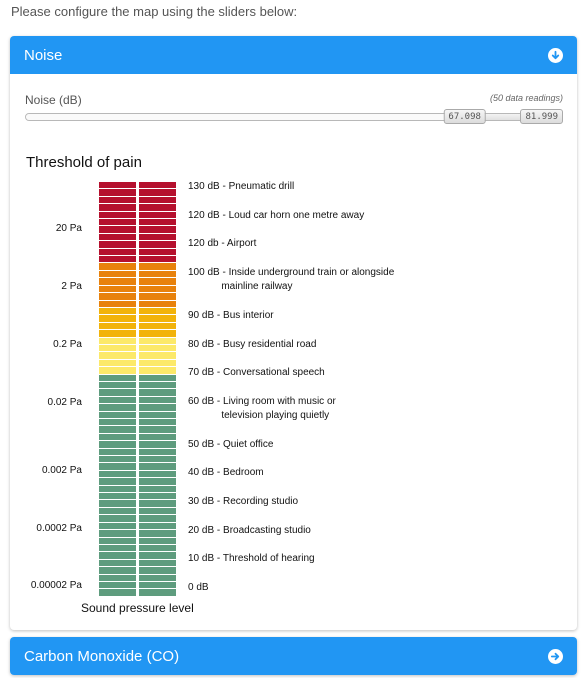 The width and height of the screenshot is (585, 678). I want to click on db-level-label: 120 db - Airport, so click(222, 243).